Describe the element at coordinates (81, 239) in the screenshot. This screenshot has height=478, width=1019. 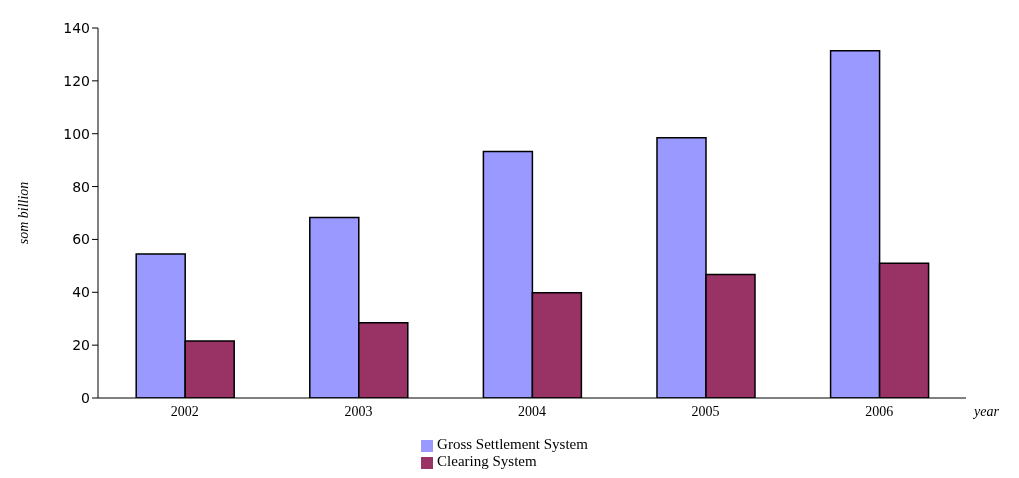
I see `y-tick-label: 60` at that location.